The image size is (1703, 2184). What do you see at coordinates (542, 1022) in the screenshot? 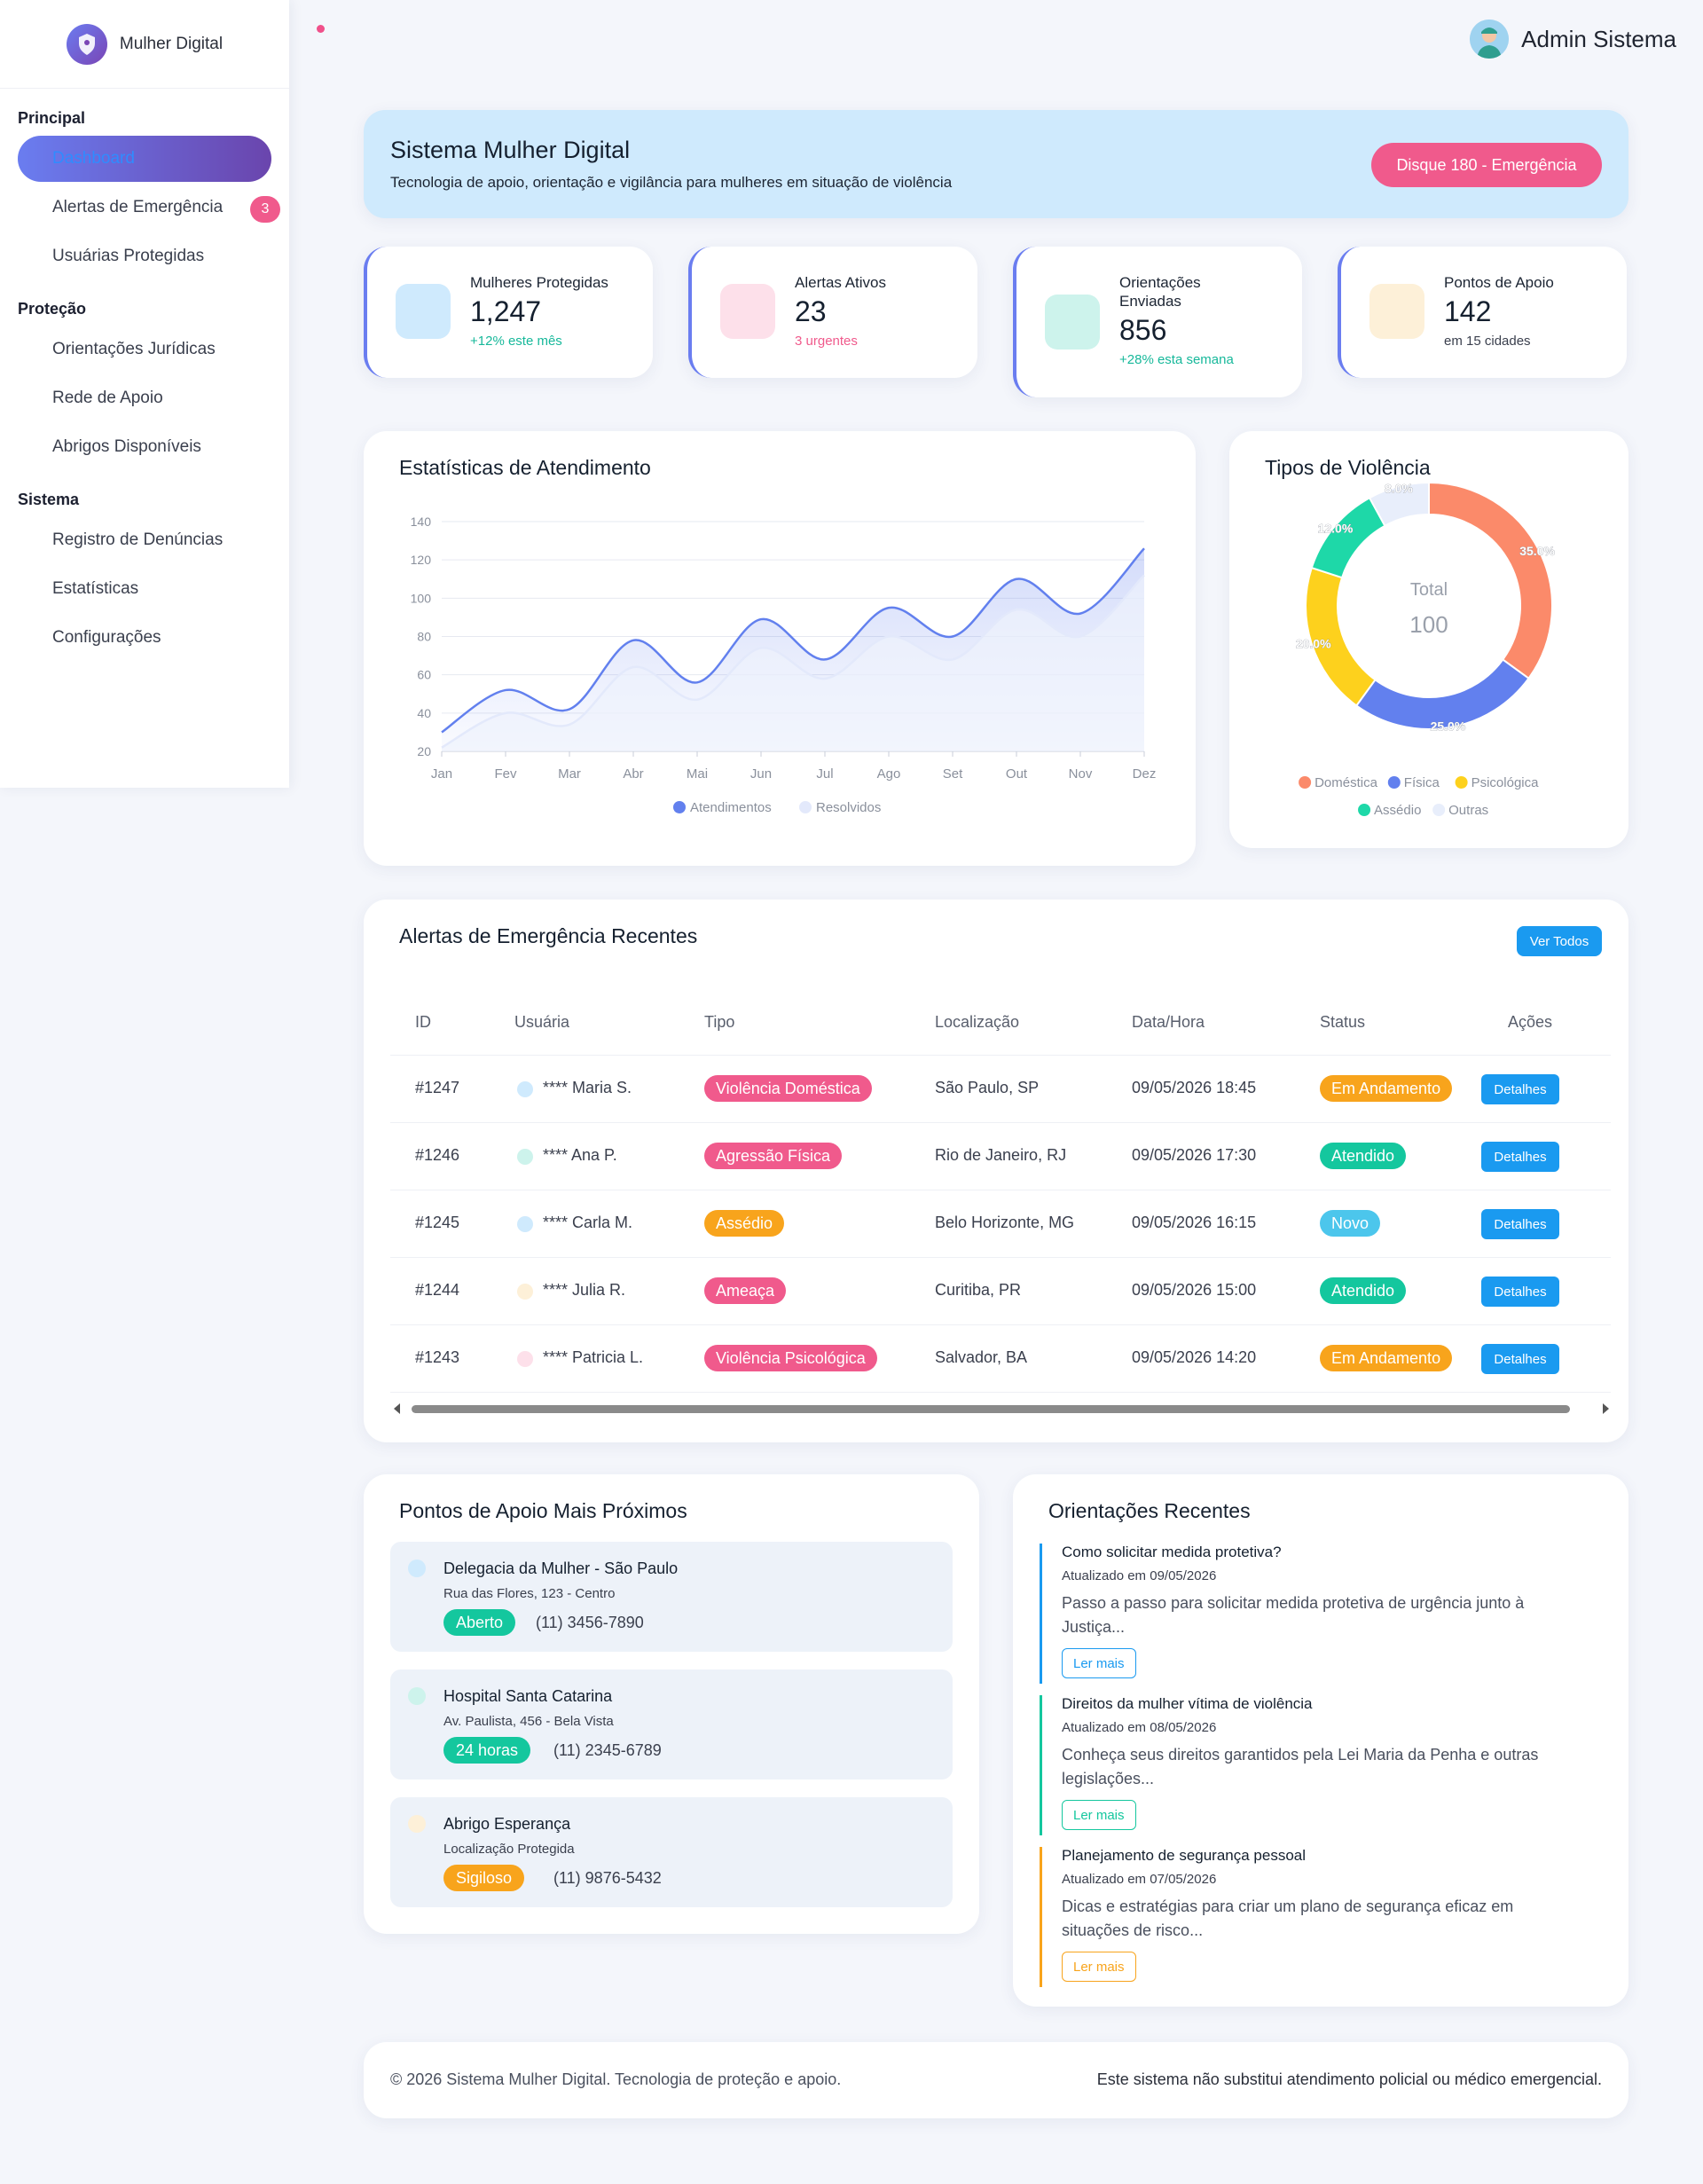
I see `column-header: Usuária` at bounding box center [542, 1022].